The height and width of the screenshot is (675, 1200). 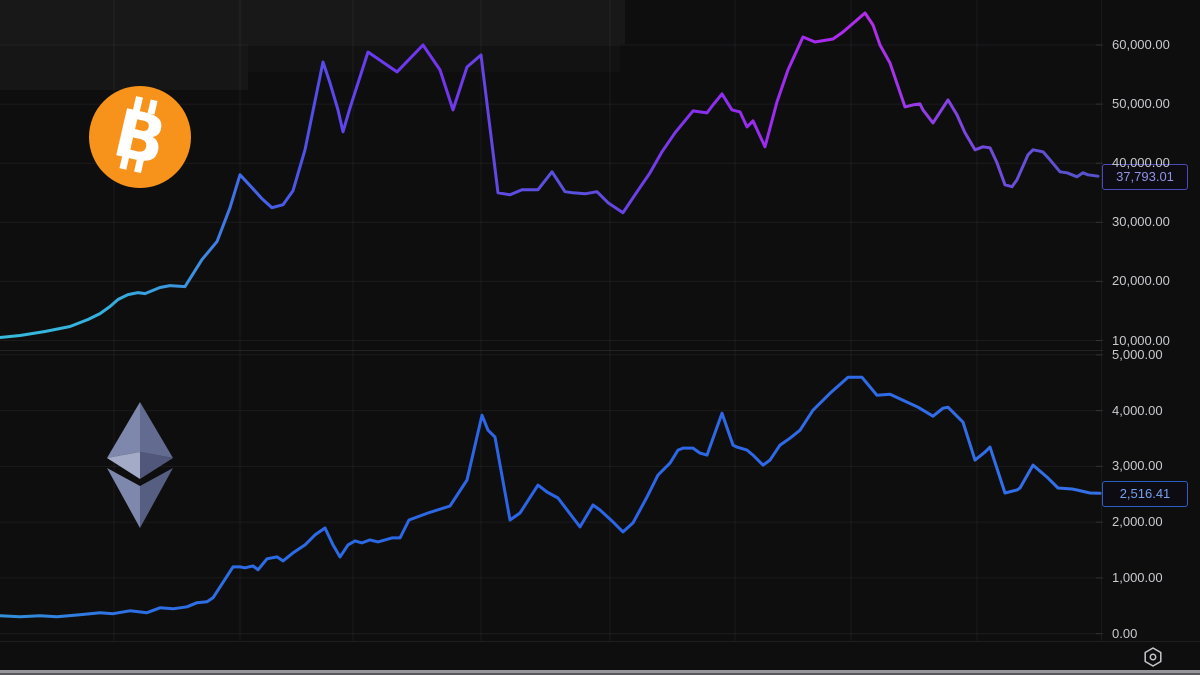 What do you see at coordinates (1137, 410) in the screenshot?
I see `price-axis-label: 4,000.00` at bounding box center [1137, 410].